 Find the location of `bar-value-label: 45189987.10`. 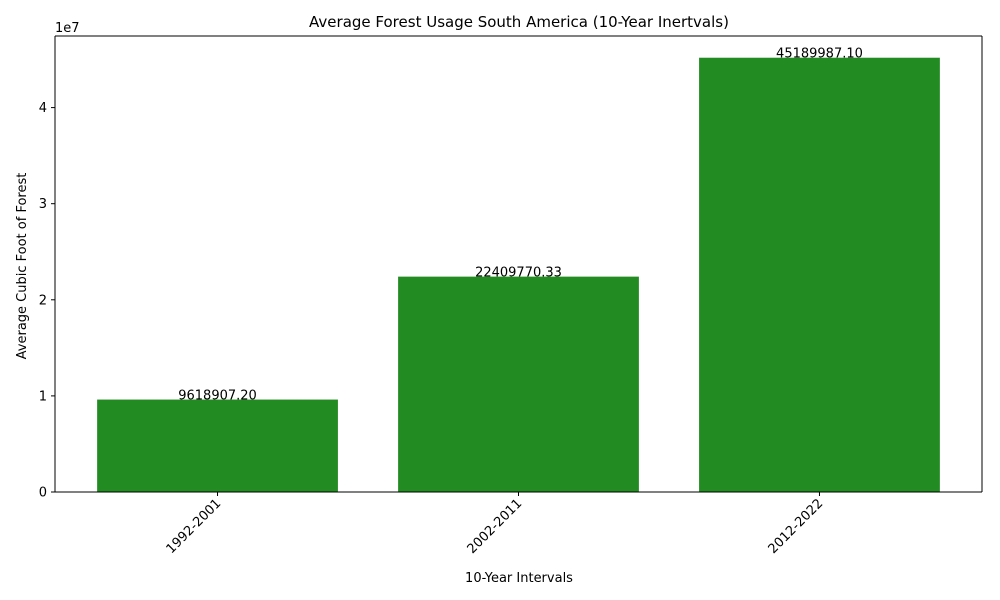

bar-value-label: 45189987.10 is located at coordinates (819, 54).